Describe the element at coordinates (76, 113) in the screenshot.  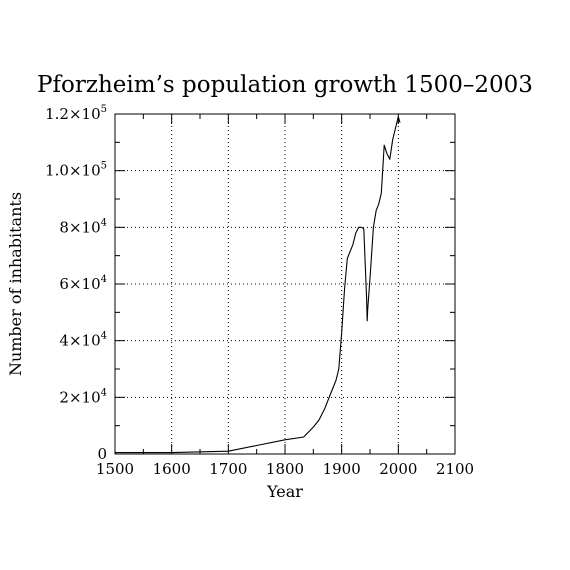
I see `y-tick-label: 1.2×105` at that location.